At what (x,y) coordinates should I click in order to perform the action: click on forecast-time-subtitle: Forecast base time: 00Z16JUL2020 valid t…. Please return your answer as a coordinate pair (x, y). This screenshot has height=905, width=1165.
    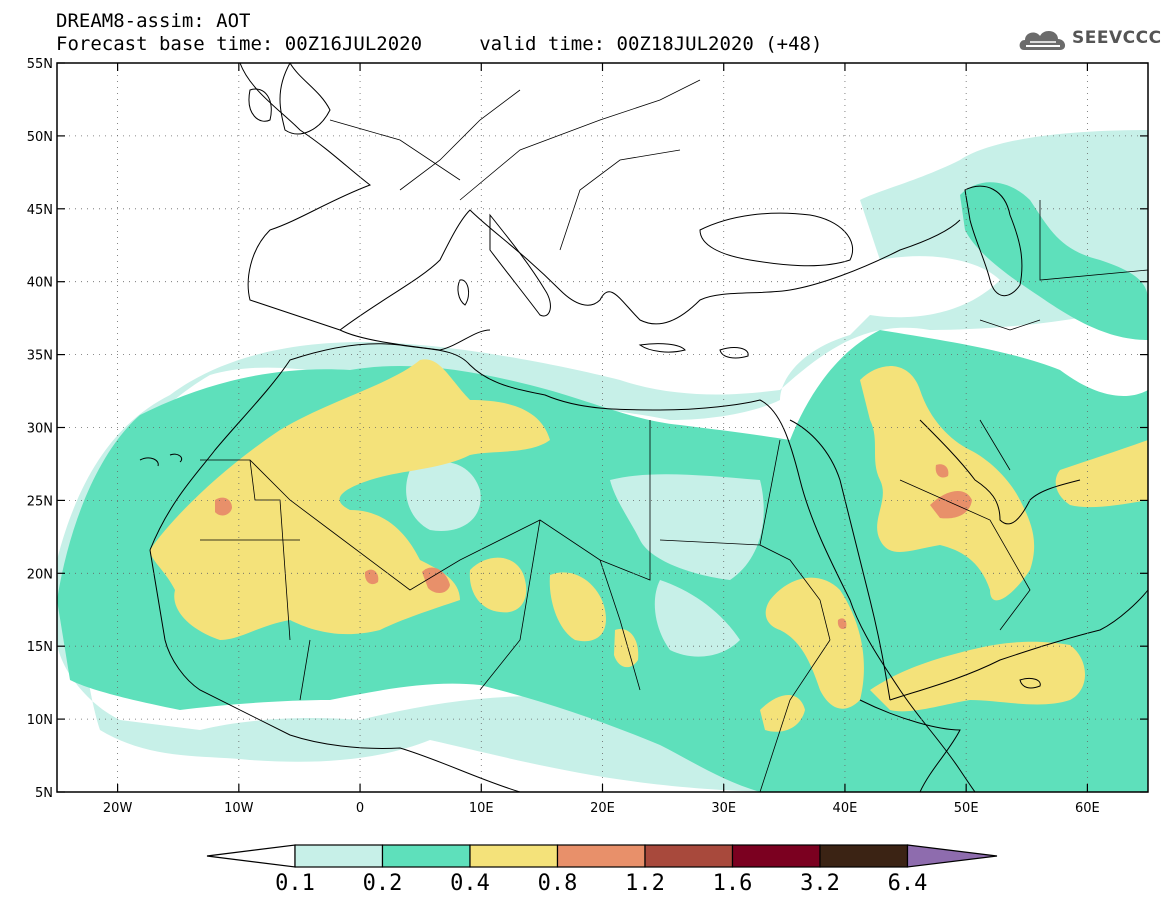
    Looking at the image, I should click on (439, 44).